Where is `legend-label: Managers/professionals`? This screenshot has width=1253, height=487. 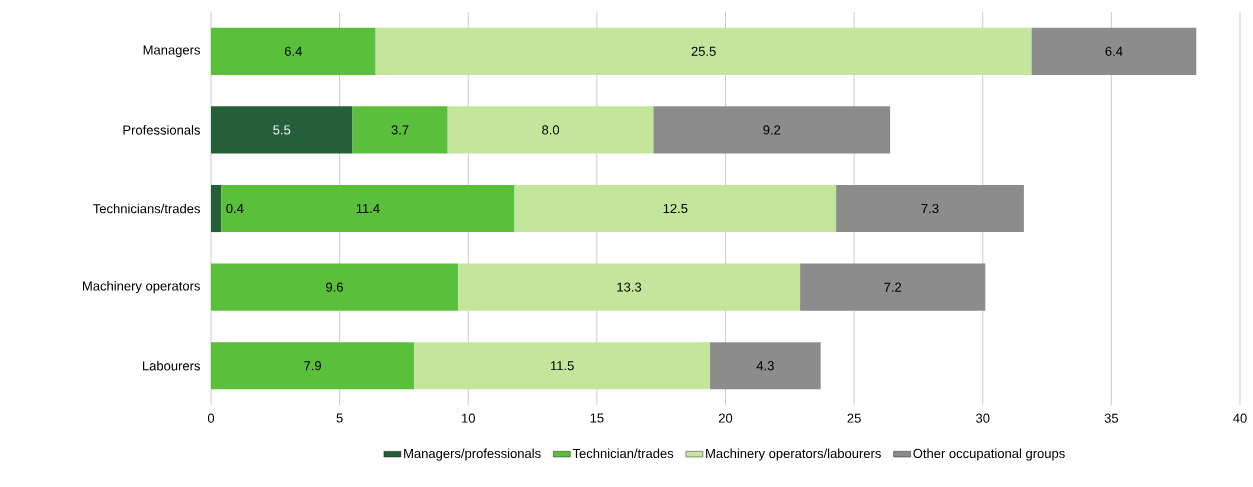
legend-label: Managers/professionals is located at coordinates (472, 454).